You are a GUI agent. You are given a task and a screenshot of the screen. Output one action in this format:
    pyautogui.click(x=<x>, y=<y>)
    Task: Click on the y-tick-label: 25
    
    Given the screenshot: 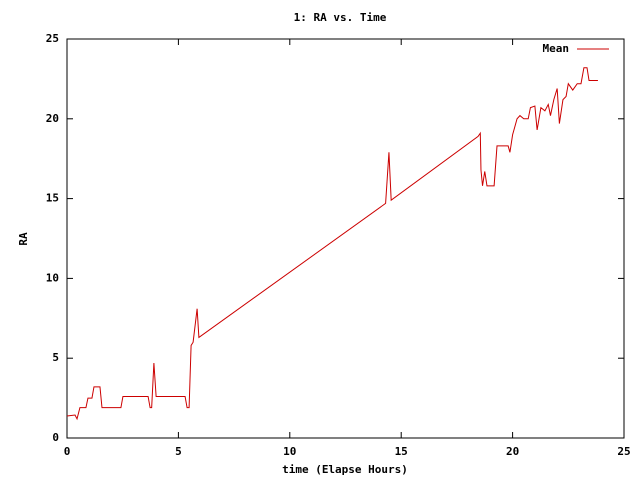 What is the action you would take?
    pyautogui.click(x=52, y=38)
    